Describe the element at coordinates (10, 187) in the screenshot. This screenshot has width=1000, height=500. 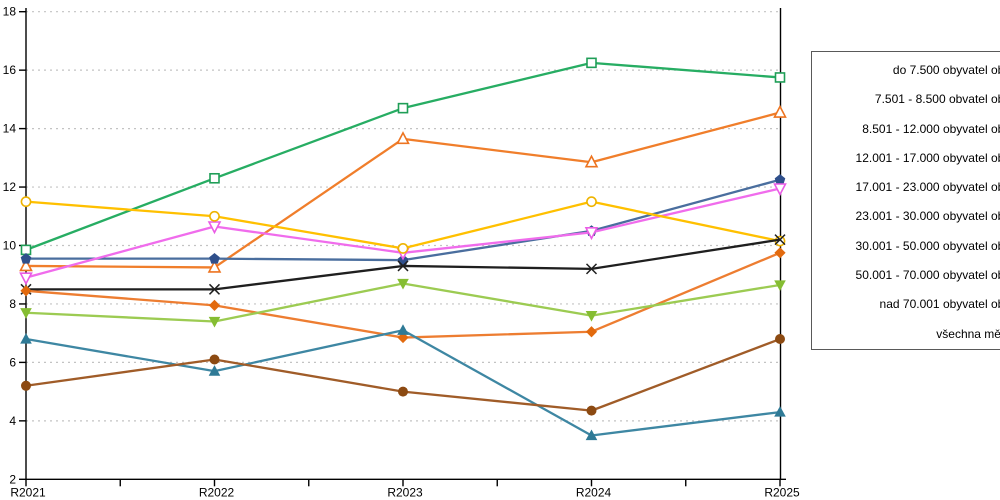
I see `y-tick-label: 12` at that location.